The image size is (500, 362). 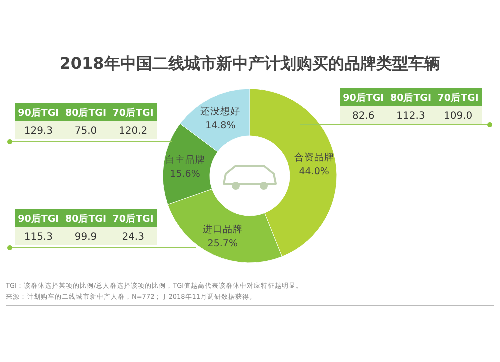 I want to click on slice-label: 还没想好, so click(x=220, y=111).